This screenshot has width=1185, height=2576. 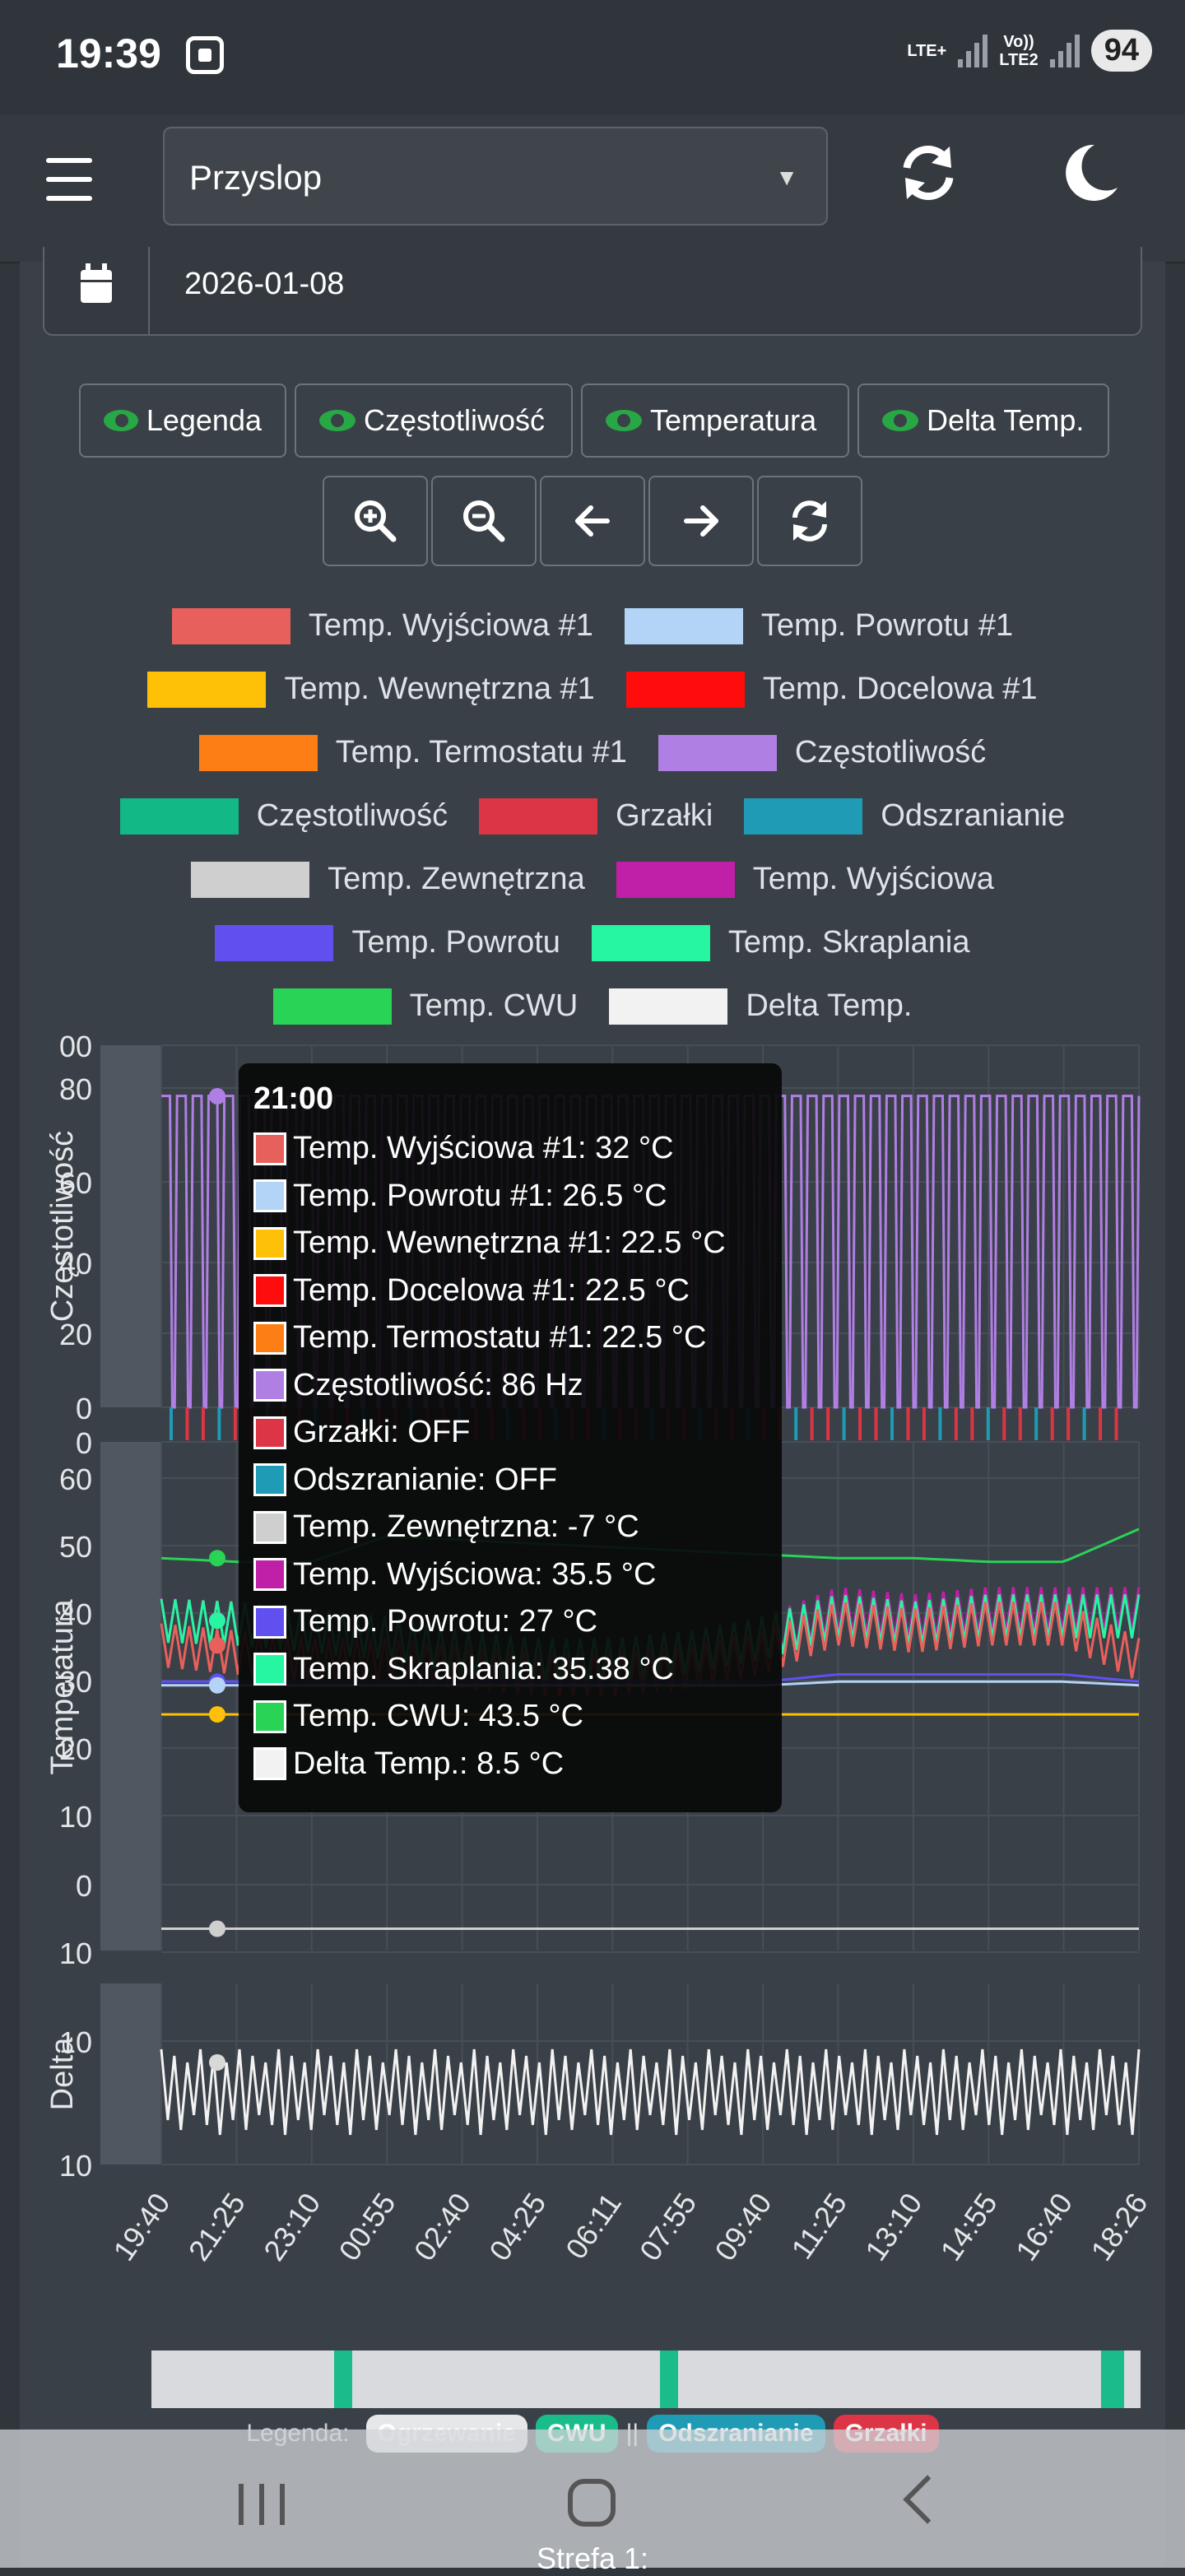 I want to click on legend-item: Temp. Powrotu #1, so click(x=818, y=625).